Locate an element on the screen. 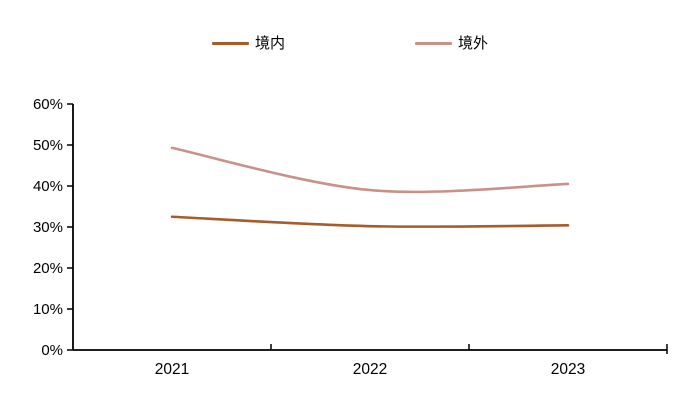 The width and height of the screenshot is (700, 420). legend-line-swatch-domestic is located at coordinates (230, 43).